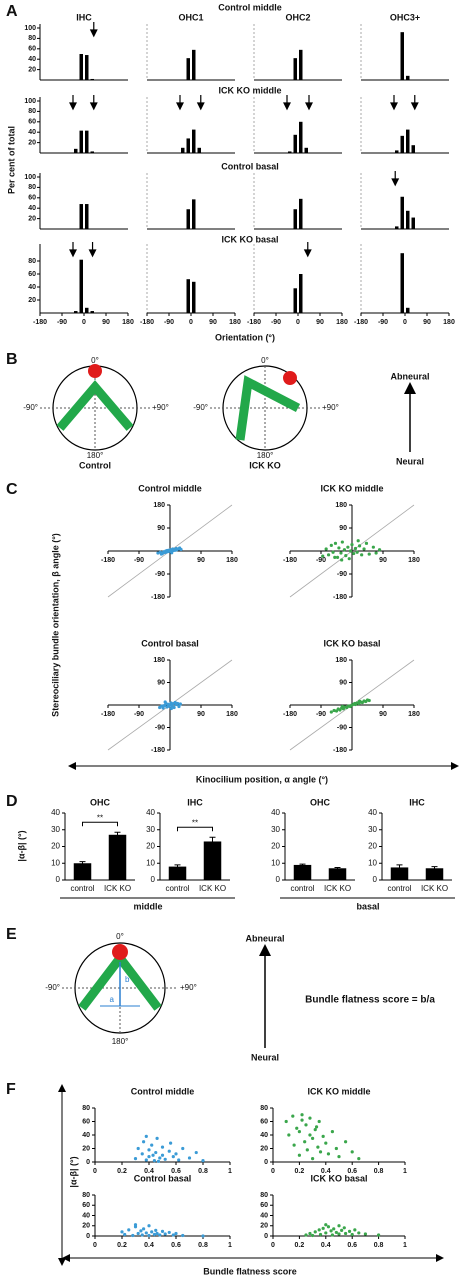 The width and height of the screenshot is (472, 1280). Describe the element at coordinates (82, 888) in the screenshot. I see `x-tick-label: control` at that location.